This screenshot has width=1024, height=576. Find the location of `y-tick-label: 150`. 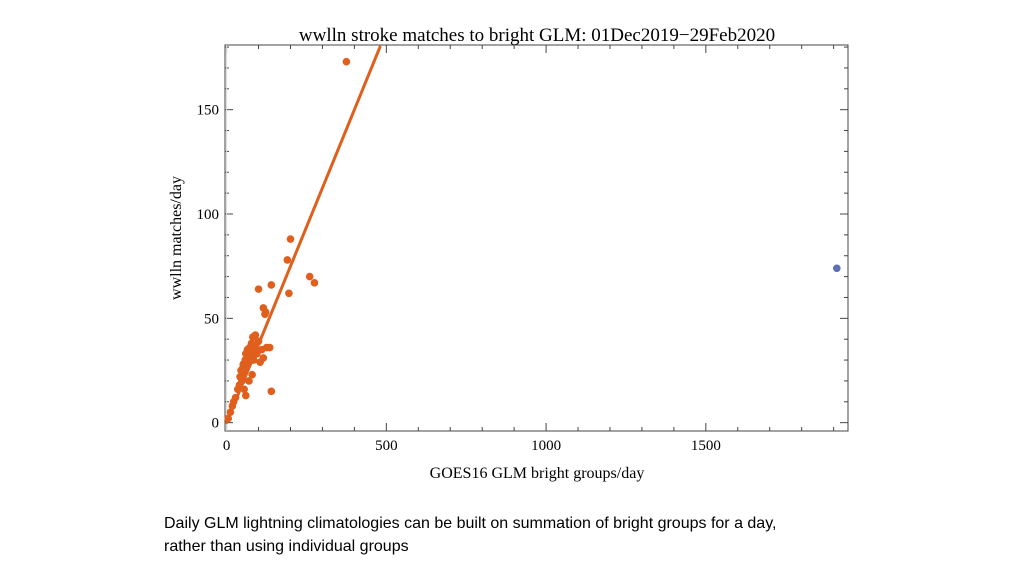

y-tick-label: 150 is located at coordinates (208, 111).